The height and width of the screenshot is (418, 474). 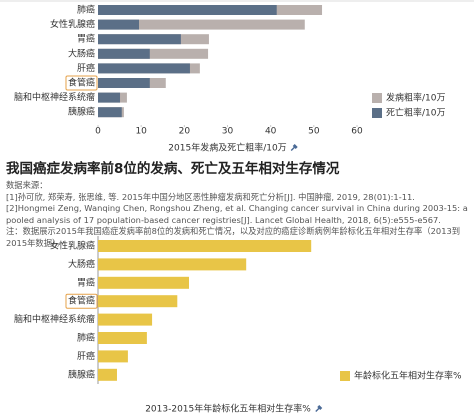 What do you see at coordinates (408, 376) in the screenshot?
I see `legend-label: 年龄标化五年相对生存率%` at bounding box center [408, 376].